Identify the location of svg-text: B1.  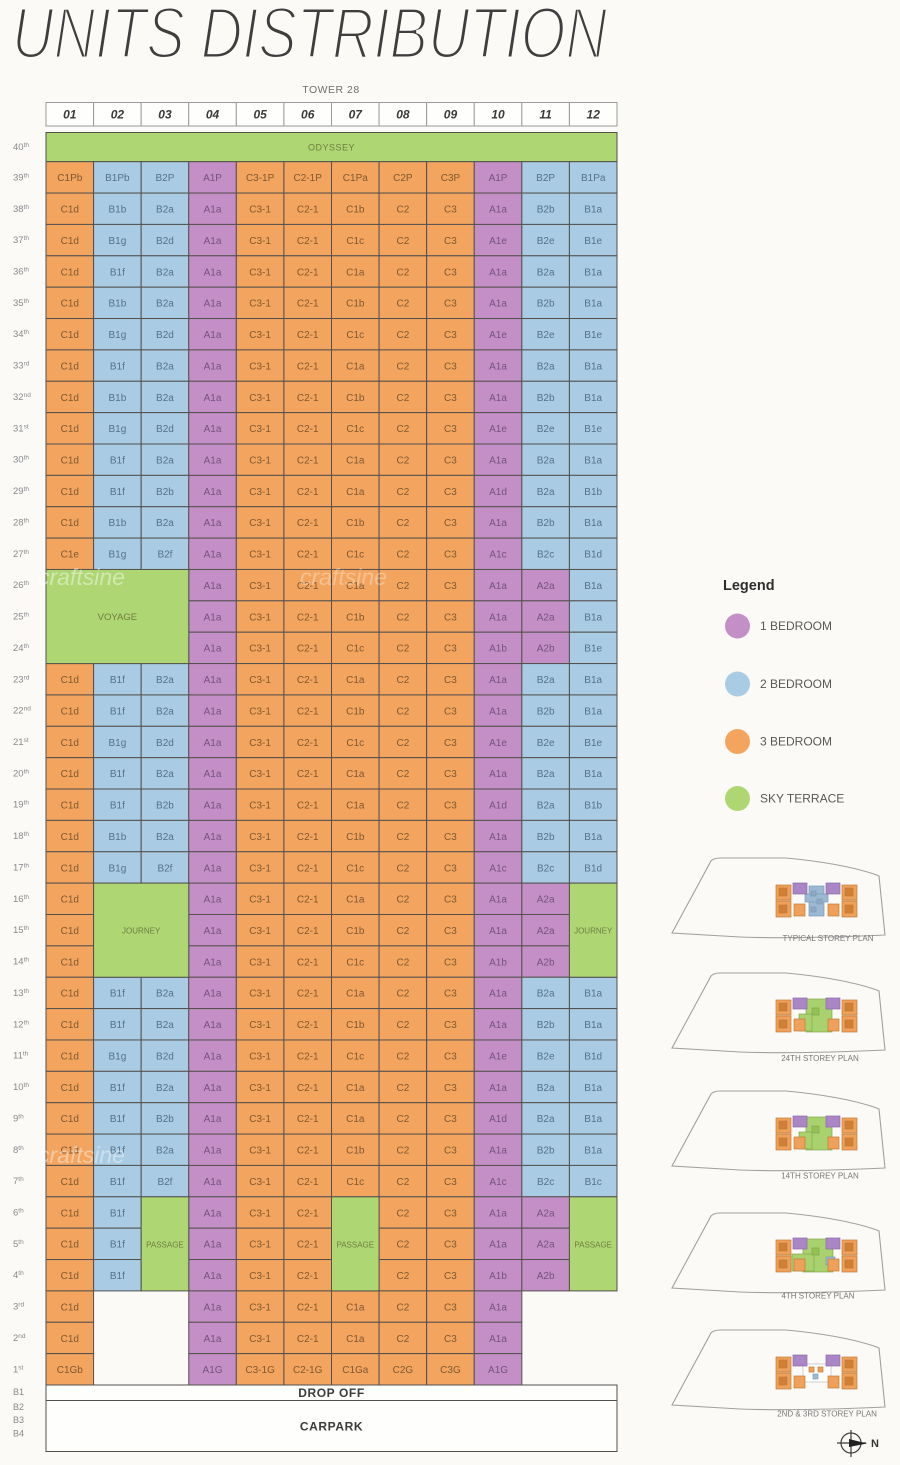
(18, 1392).